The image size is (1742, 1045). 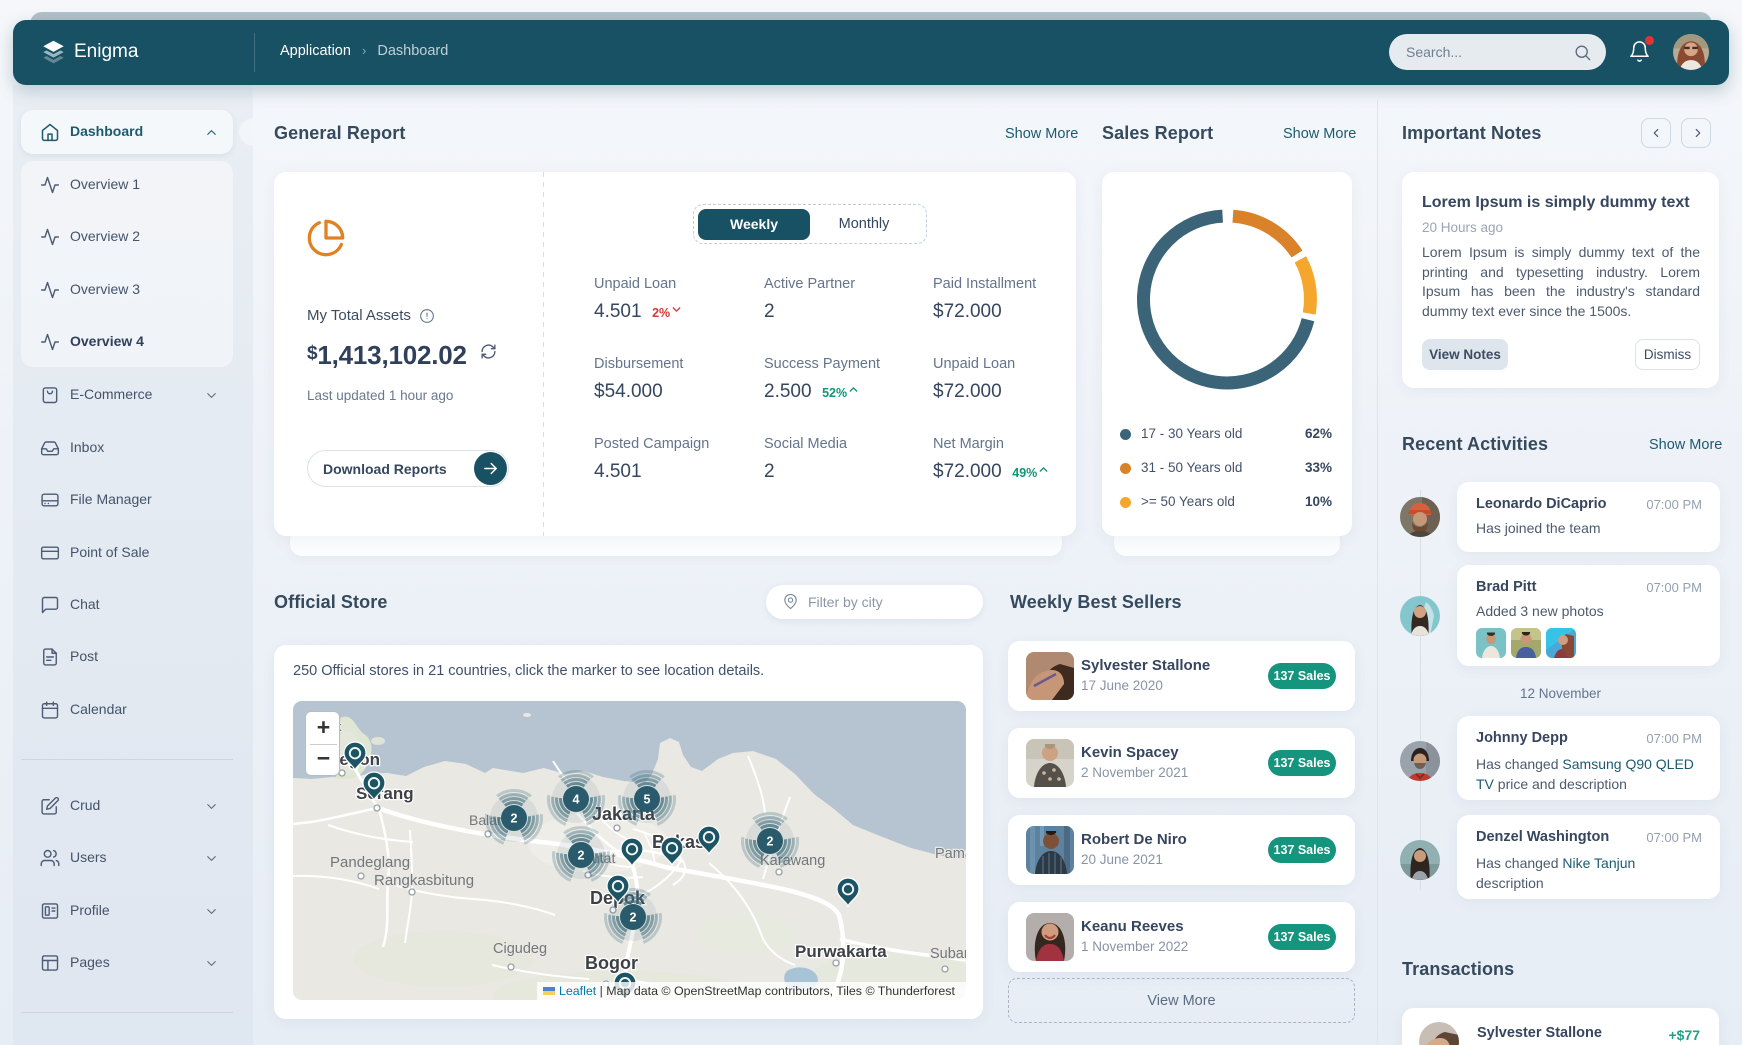 I want to click on svg-text: Pandeglang, so click(x=370, y=862).